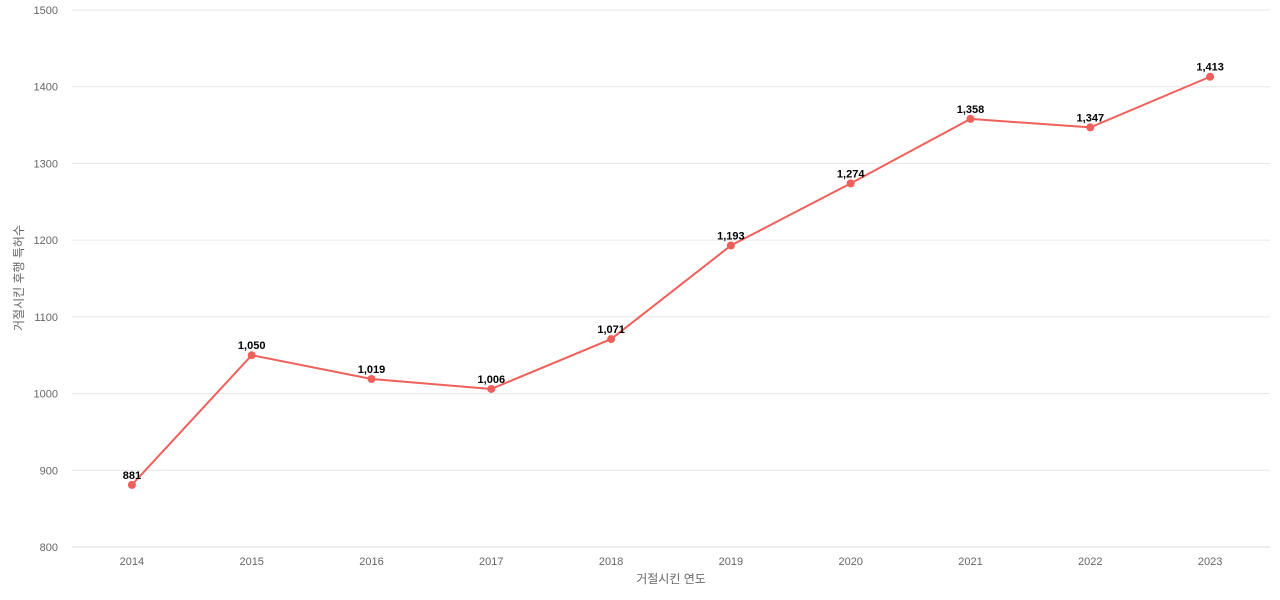 The height and width of the screenshot is (600, 1280). I want to click on x-tick-label: 2021, so click(970, 562).